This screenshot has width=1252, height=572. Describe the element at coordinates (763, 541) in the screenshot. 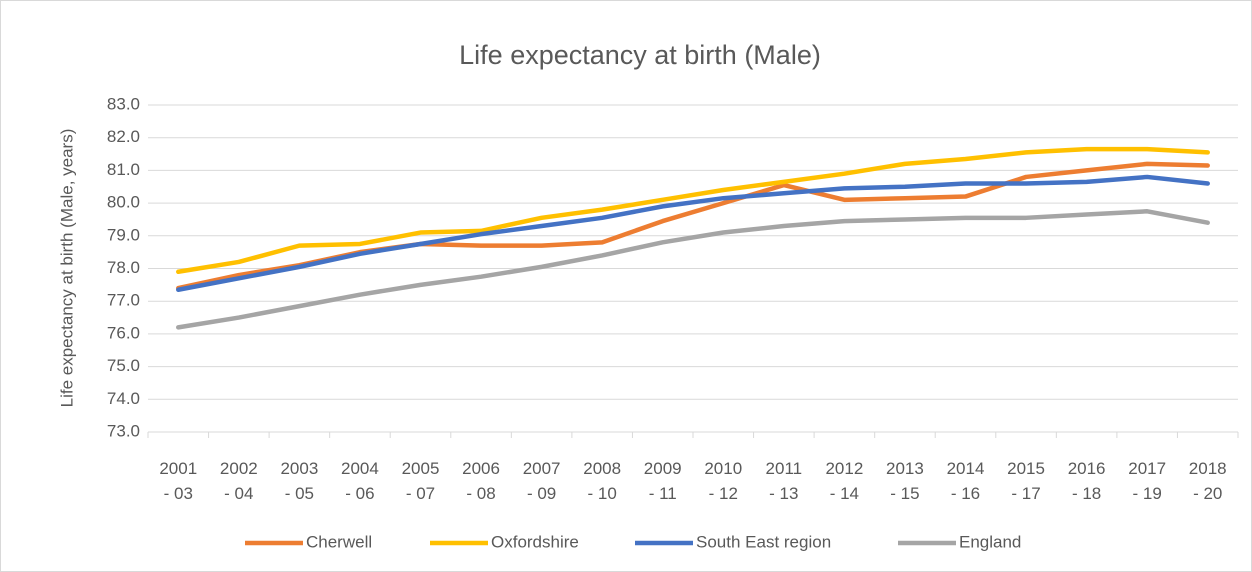

I see `legend-label: South East region` at that location.